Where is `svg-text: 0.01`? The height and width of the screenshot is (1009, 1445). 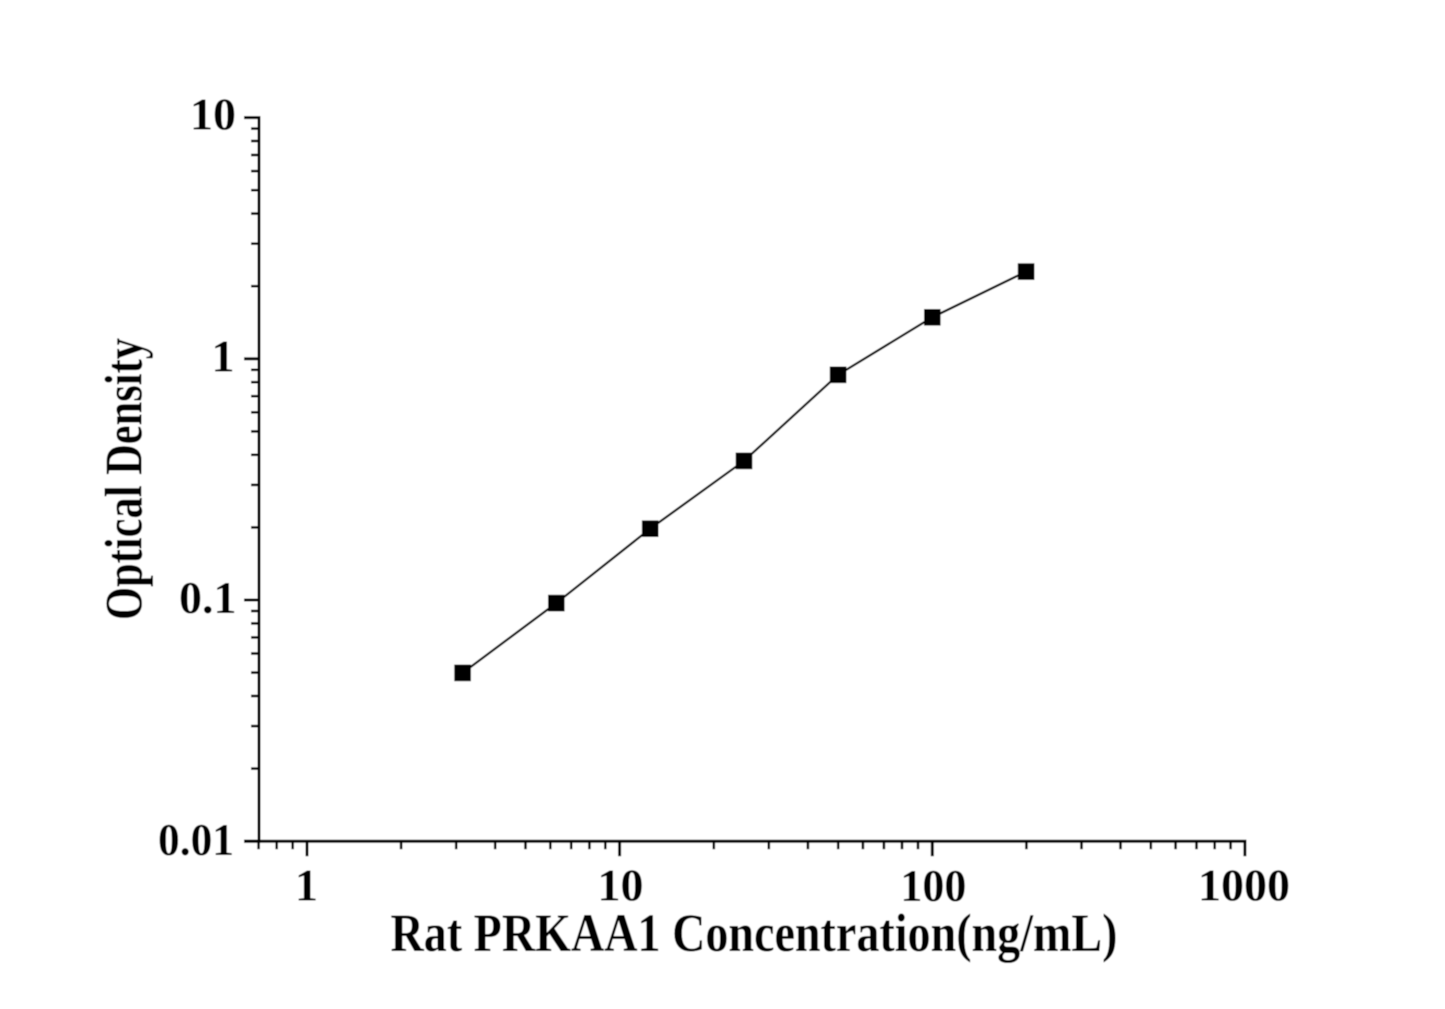 svg-text: 0.01 is located at coordinates (196, 839).